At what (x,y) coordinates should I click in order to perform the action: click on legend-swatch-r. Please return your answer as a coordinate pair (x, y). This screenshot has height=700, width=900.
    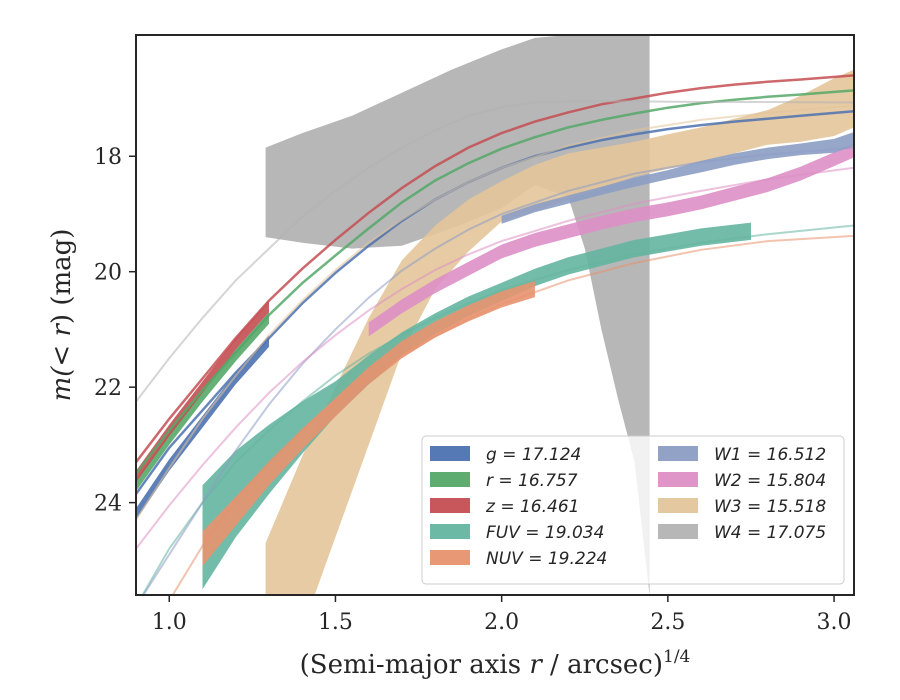
    Looking at the image, I should click on (450, 479).